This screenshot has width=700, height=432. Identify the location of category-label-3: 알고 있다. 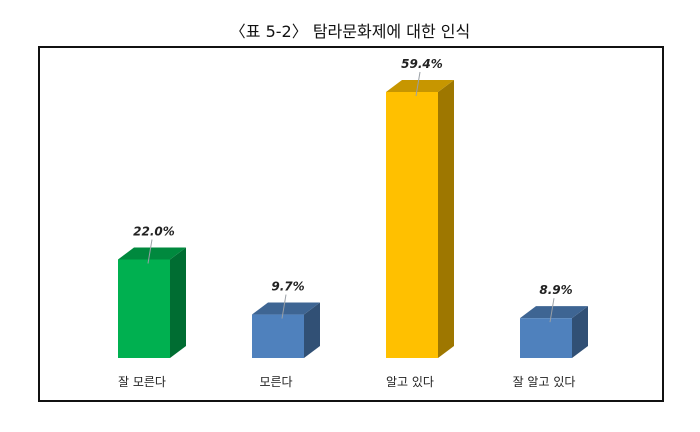
(410, 382).